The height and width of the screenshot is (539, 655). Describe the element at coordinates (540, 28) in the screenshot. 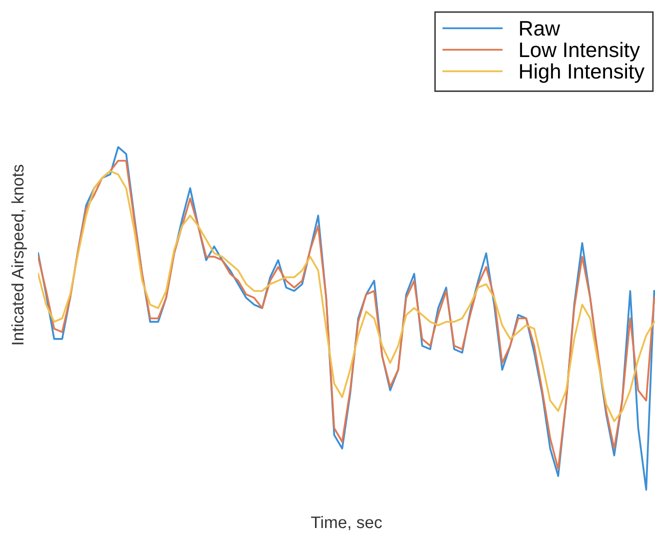

I see `legend-label: Raw` at that location.